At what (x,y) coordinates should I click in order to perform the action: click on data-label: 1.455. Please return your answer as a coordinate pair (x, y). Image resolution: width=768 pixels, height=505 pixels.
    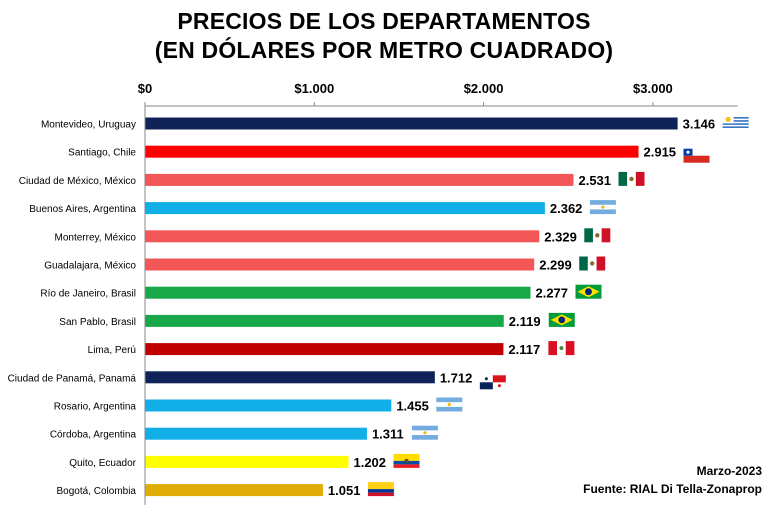
    Looking at the image, I should click on (412, 406).